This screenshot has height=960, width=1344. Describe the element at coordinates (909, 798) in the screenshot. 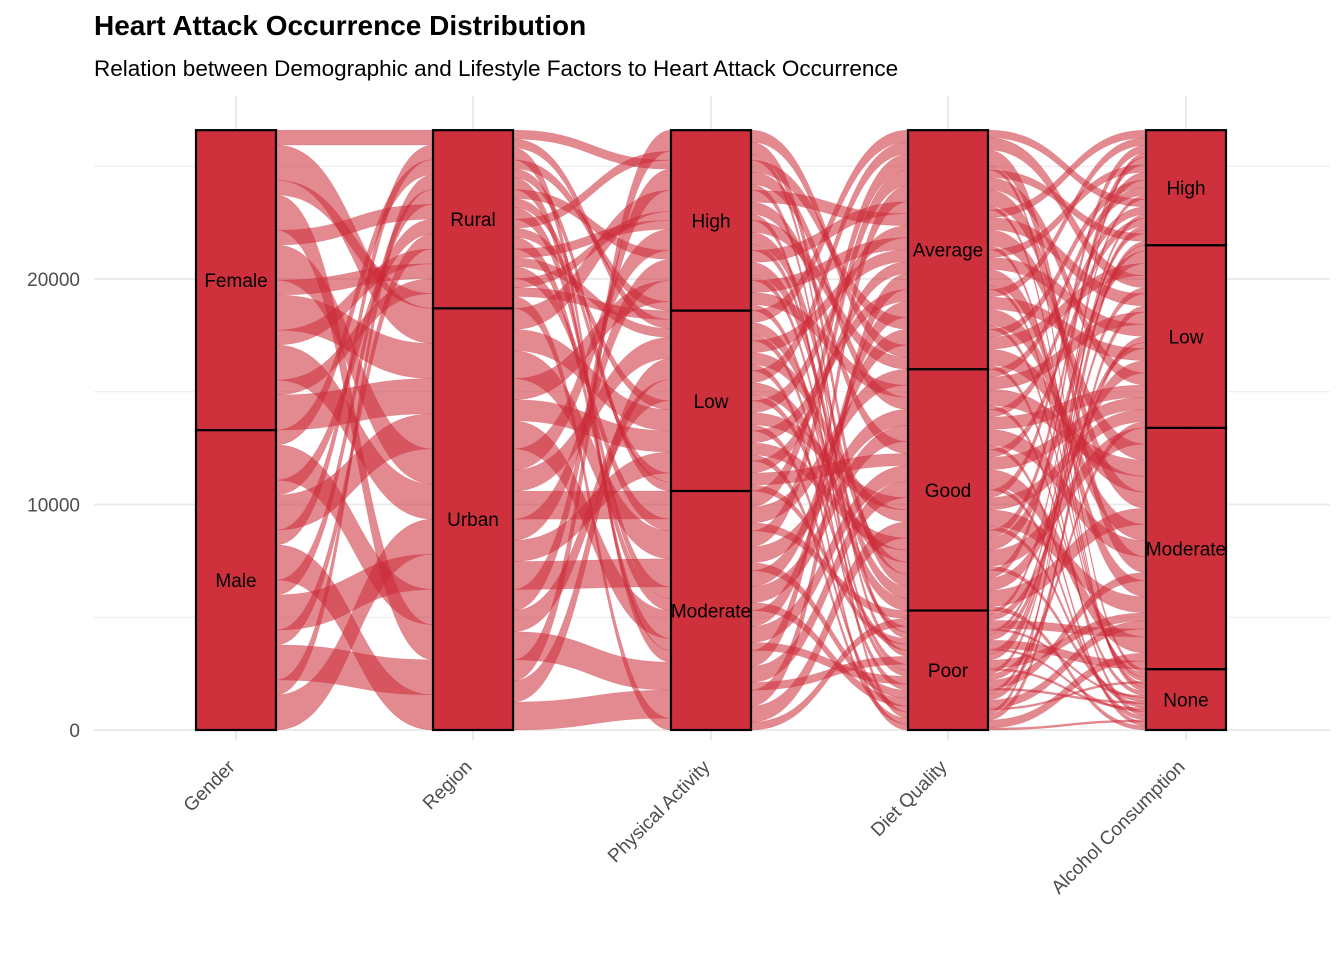

I see `x-tick-label: Diet Quality` at that location.